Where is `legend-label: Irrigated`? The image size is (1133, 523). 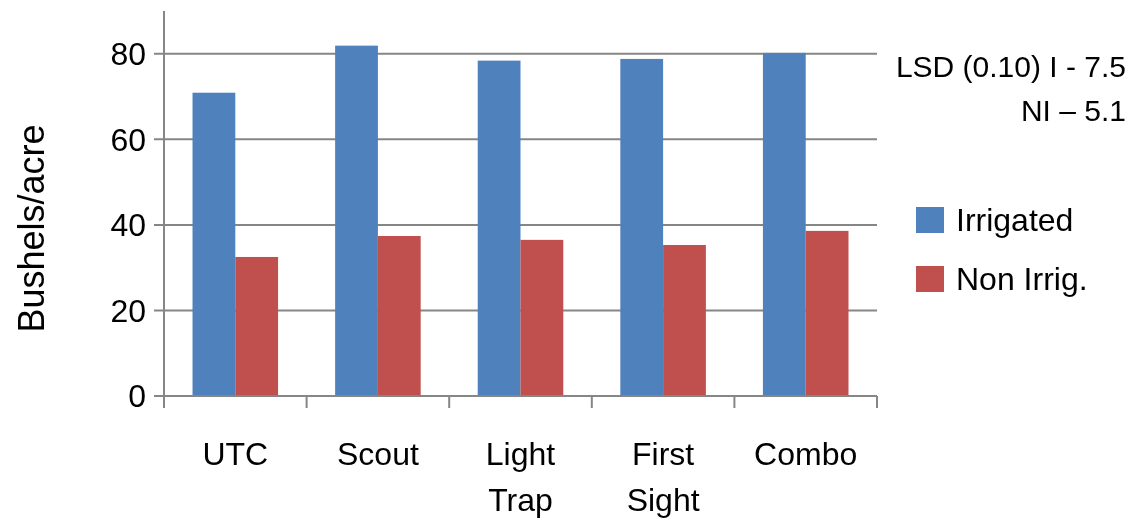
legend-label: Irrigated is located at coordinates (1015, 220).